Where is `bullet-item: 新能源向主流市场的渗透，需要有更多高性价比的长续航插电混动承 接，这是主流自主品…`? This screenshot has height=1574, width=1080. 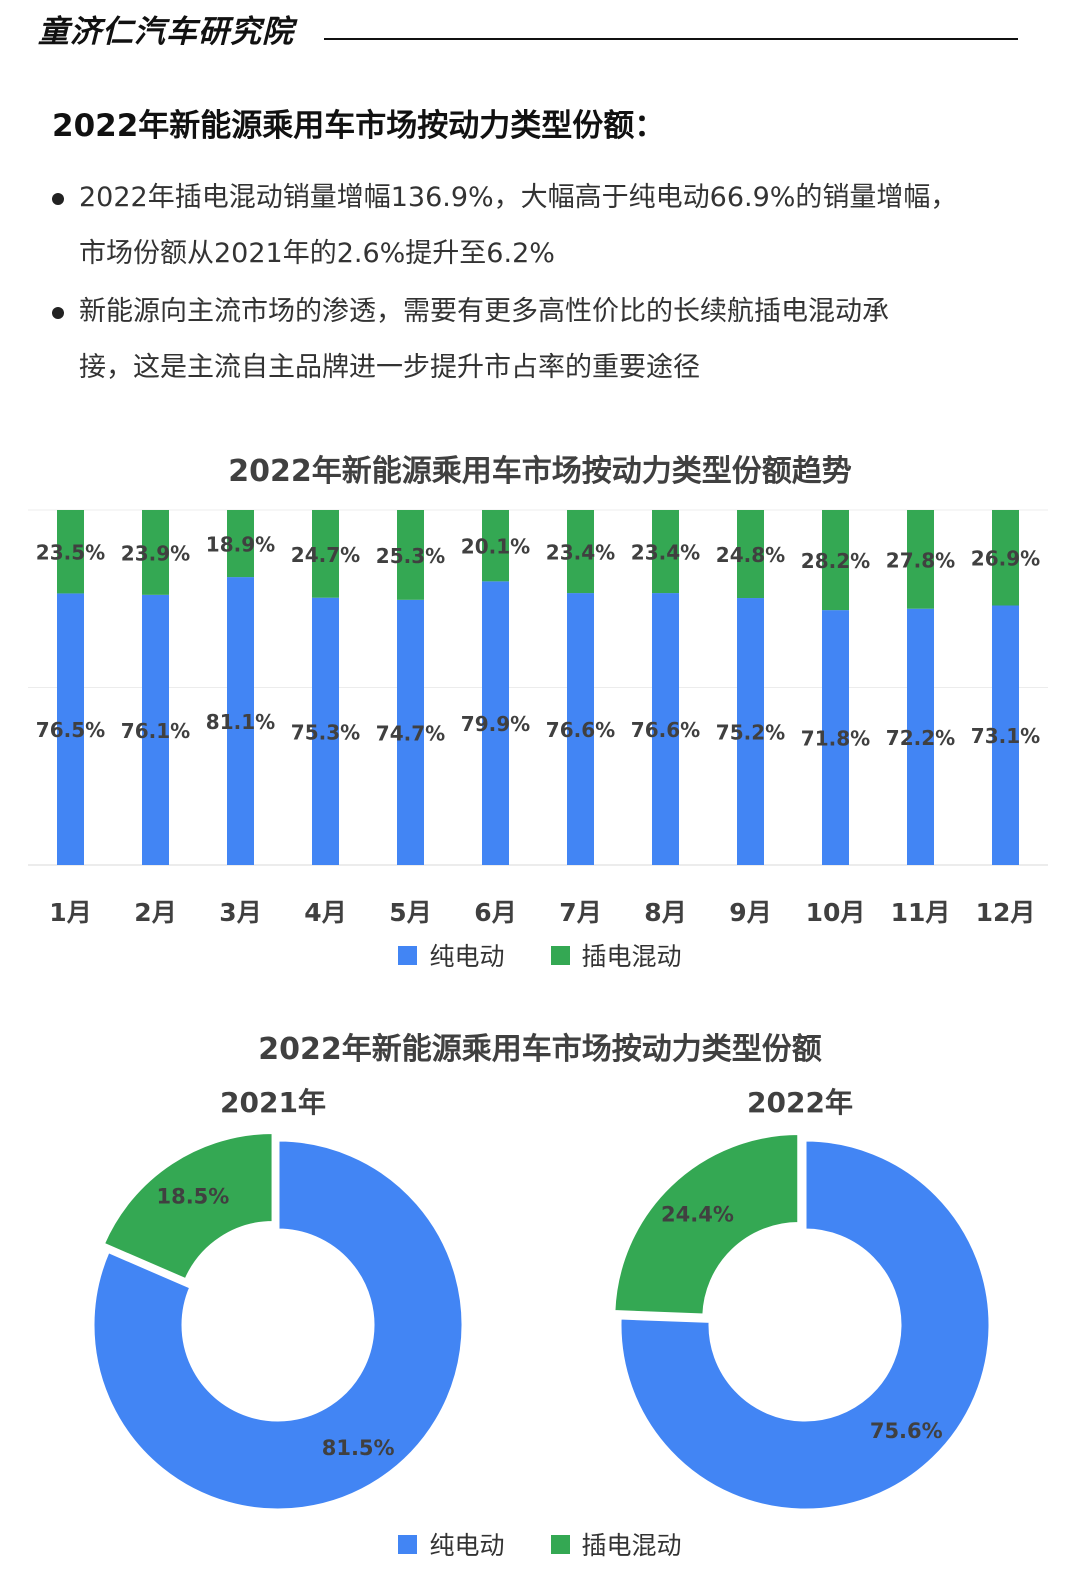 bullet-item: 新能源向主流市场的渗透，需要有更多高性价比的长续航插电混动承 接，这是主流自主品… is located at coordinates (547, 340).